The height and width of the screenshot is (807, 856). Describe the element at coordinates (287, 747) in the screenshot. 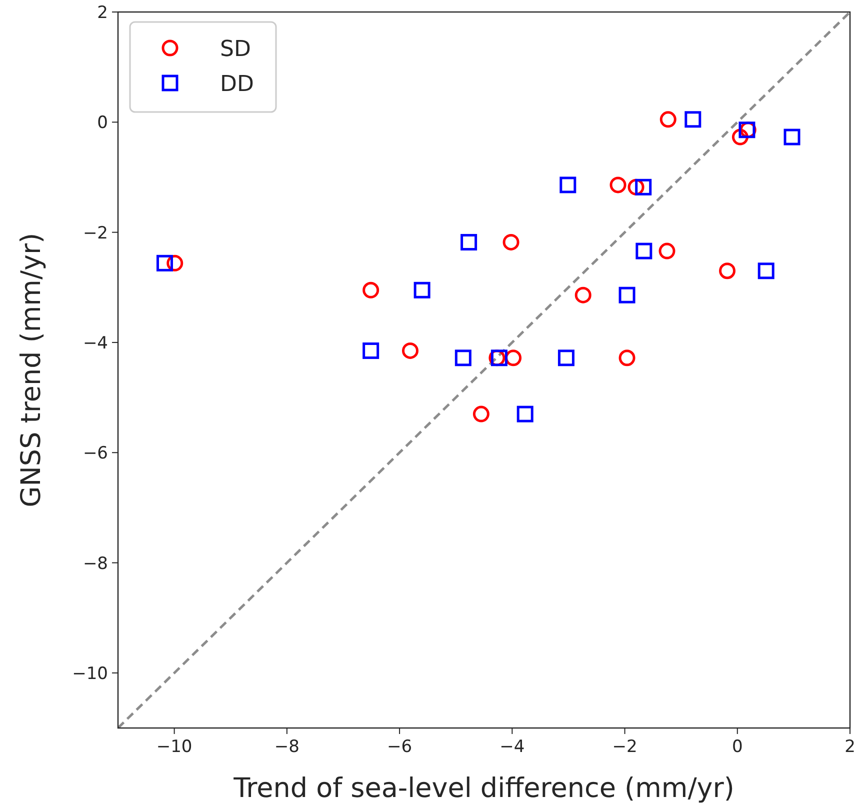

I see `x-tick-label: −8` at that location.